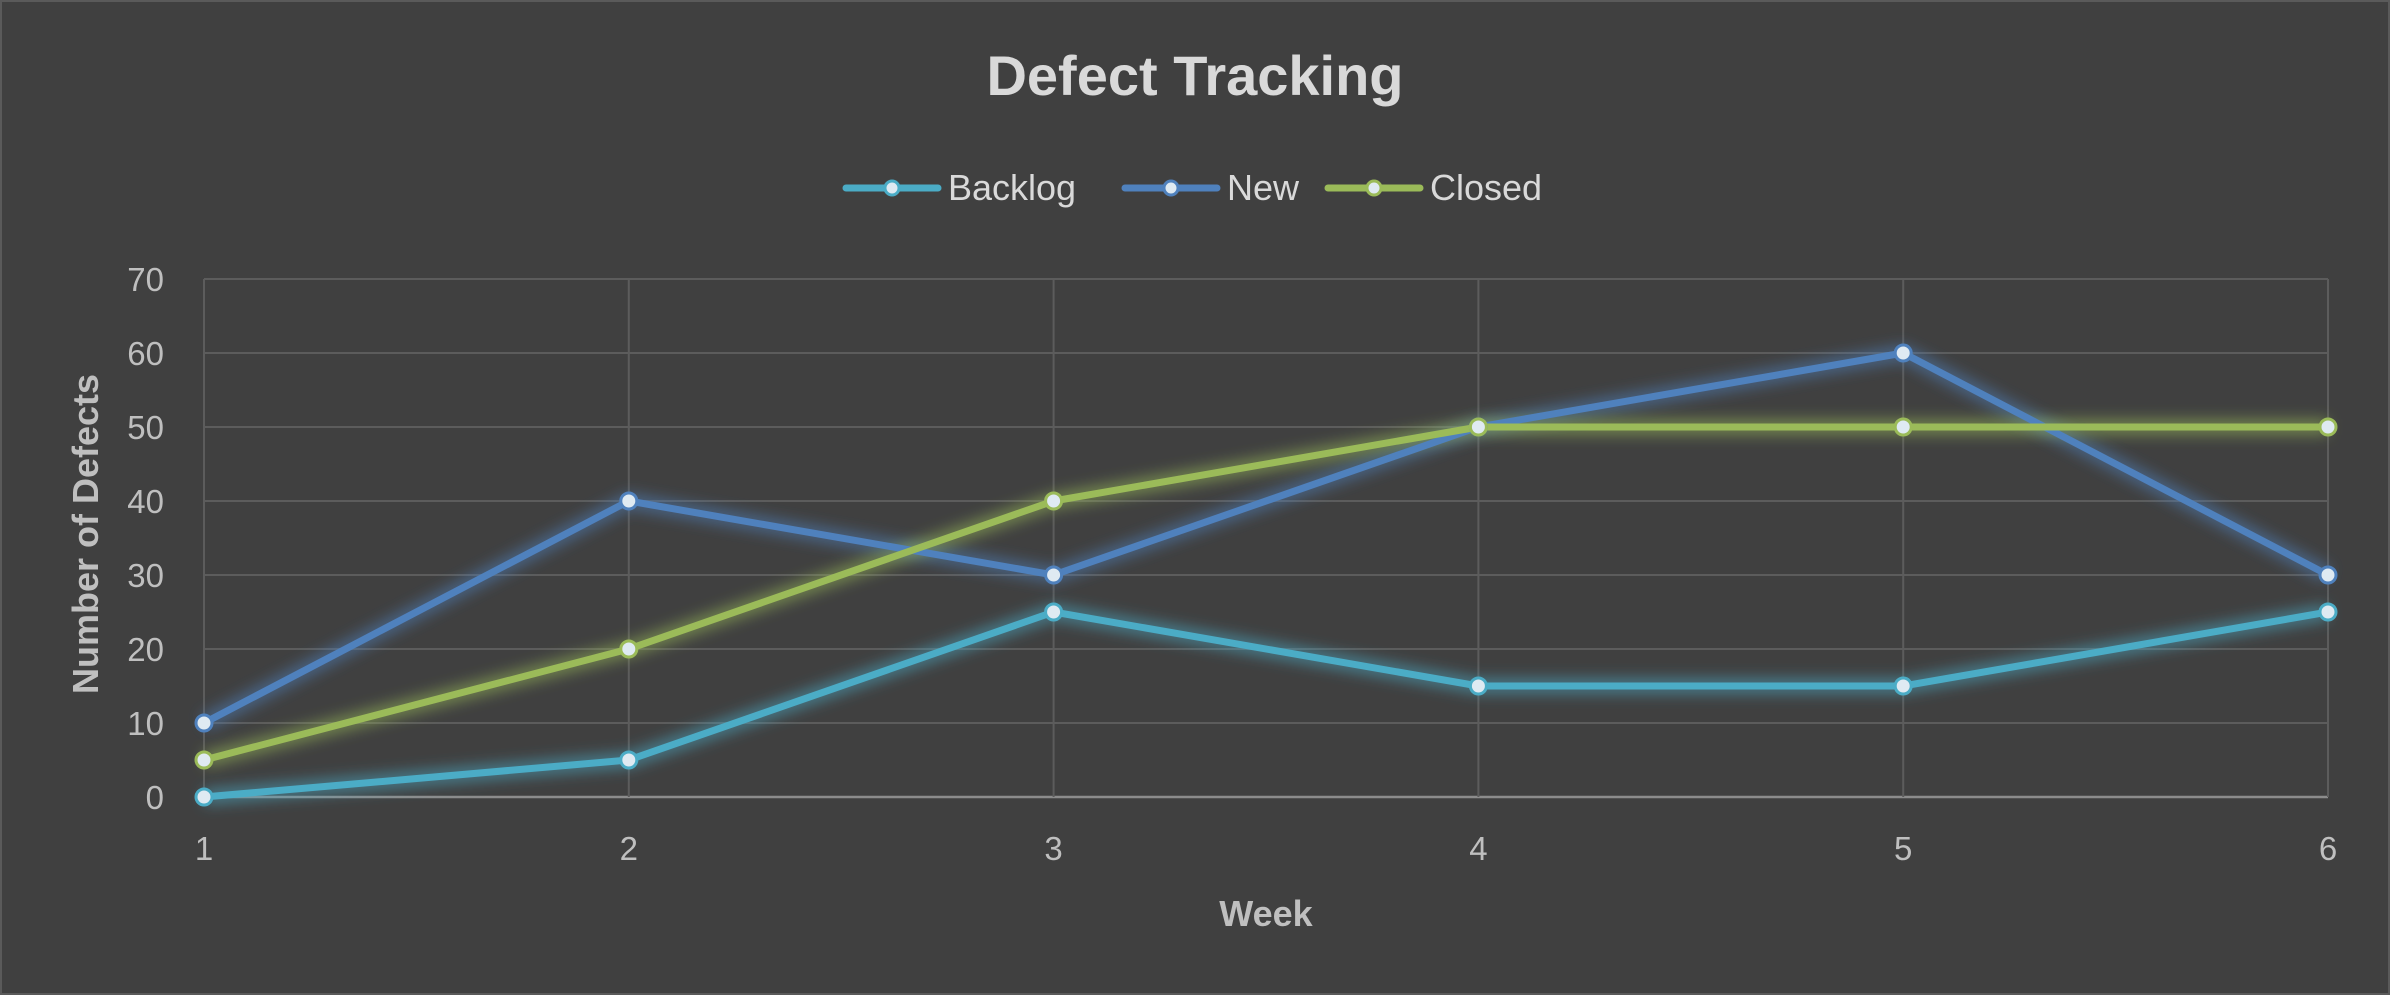  Describe the element at coordinates (145, 427) in the screenshot. I see `y-tick-label: 50` at that location.